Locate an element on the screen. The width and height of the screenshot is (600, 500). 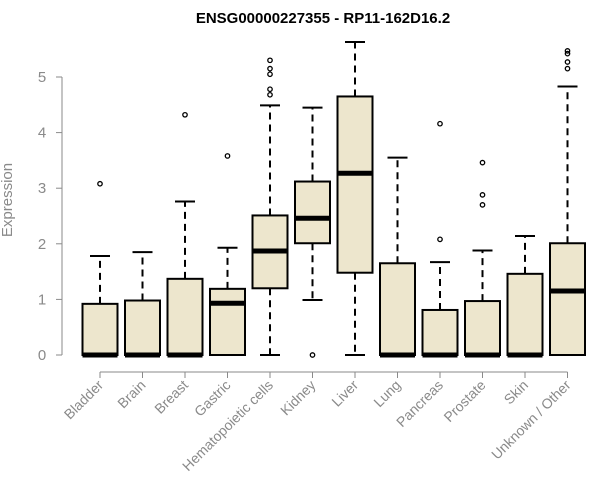
y-tick-label: 1 is located at coordinates (42, 299).